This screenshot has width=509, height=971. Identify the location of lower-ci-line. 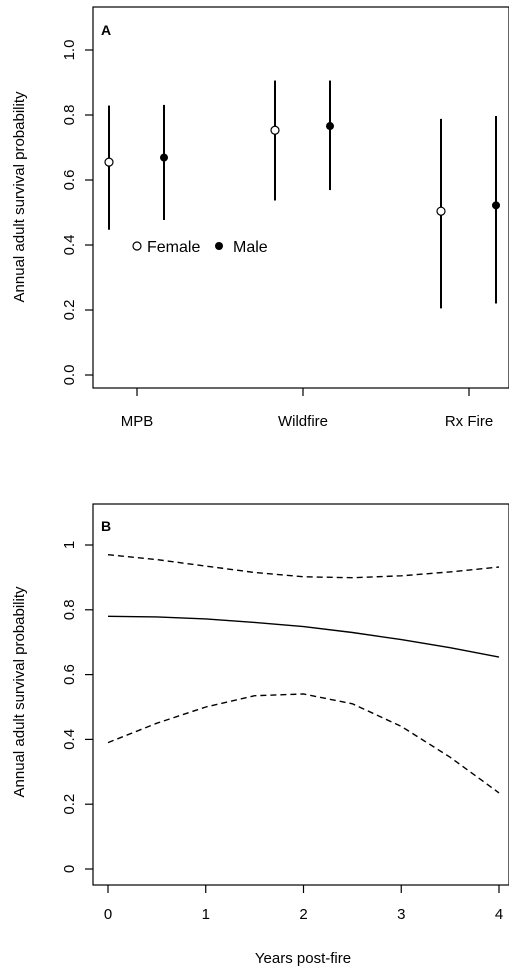
(303, 743).